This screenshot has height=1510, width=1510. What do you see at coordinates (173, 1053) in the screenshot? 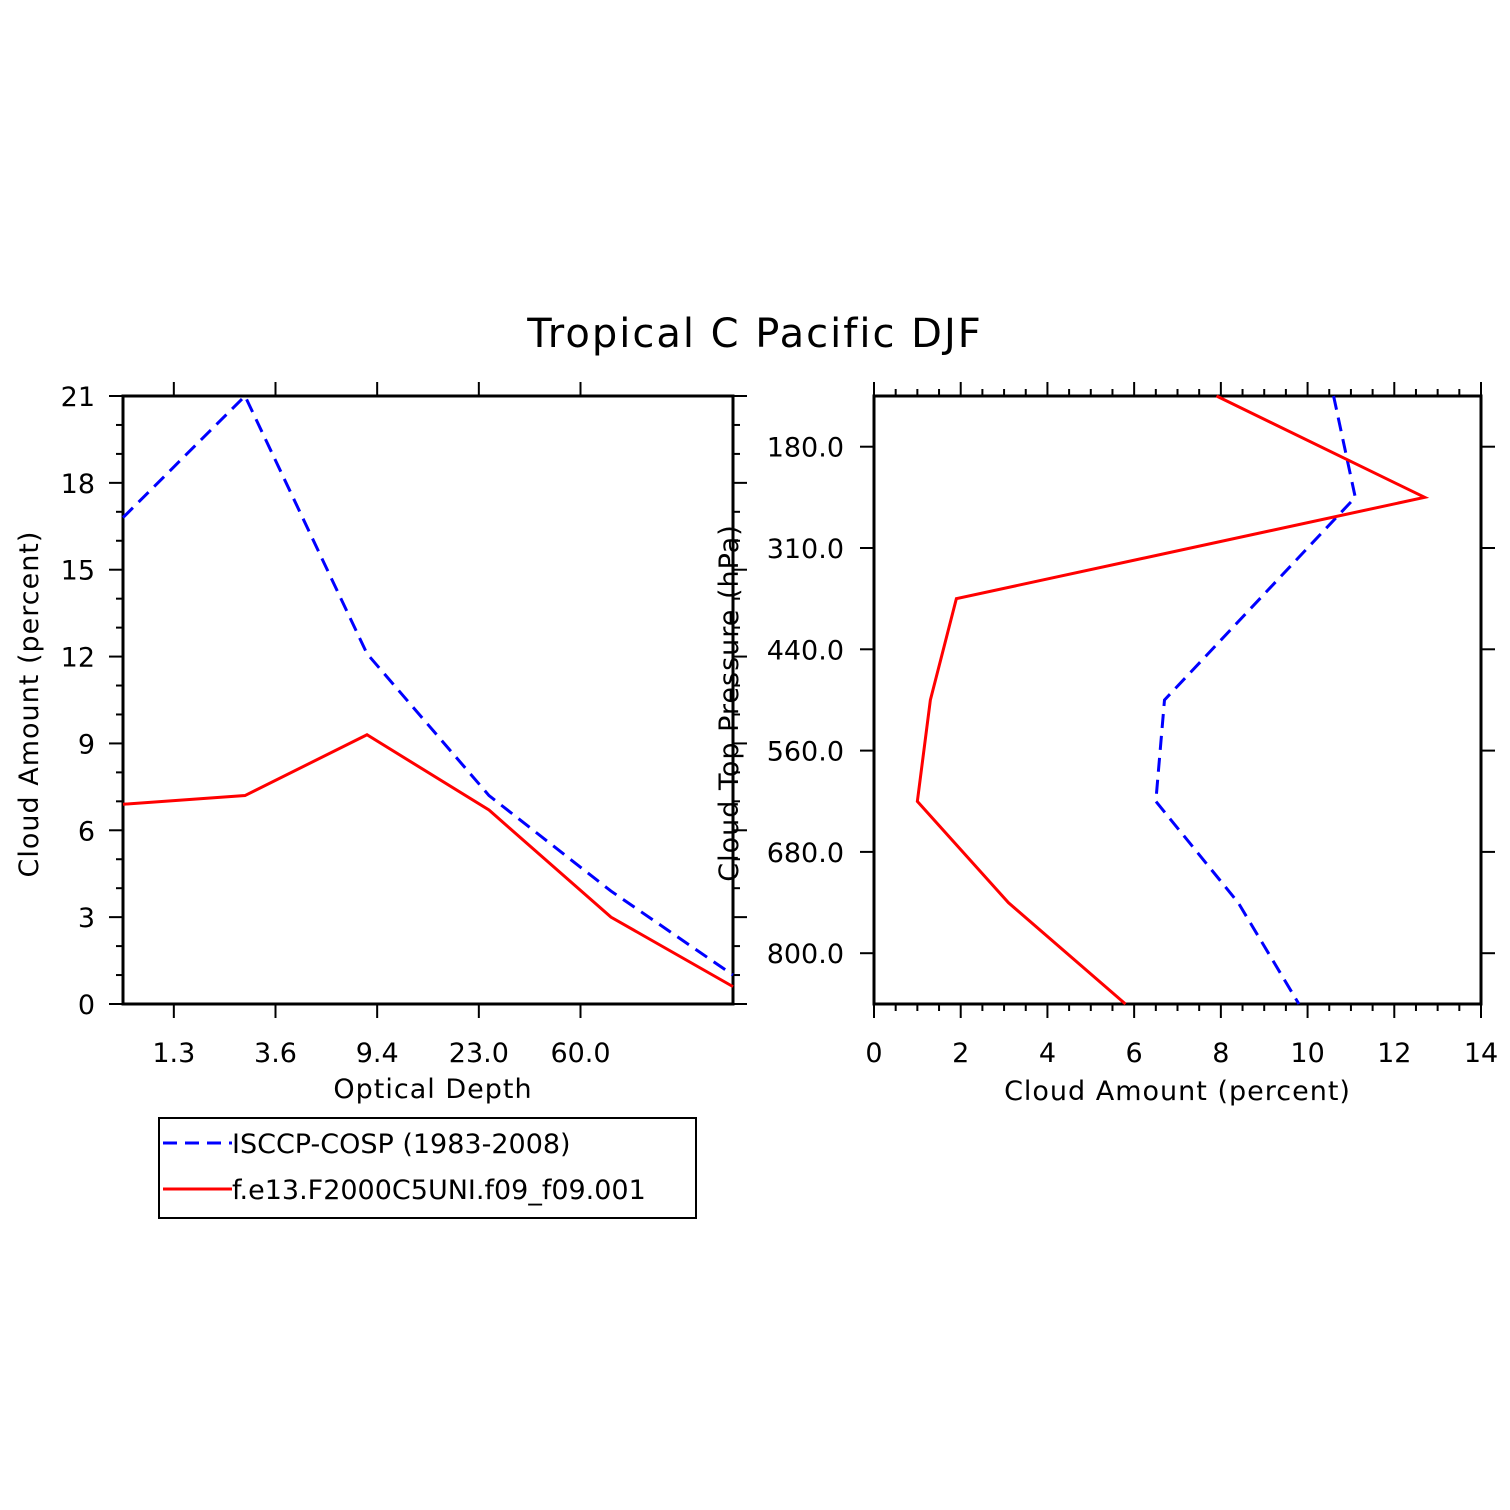
I see `left-x-tick-label: 1.3` at bounding box center [173, 1053].